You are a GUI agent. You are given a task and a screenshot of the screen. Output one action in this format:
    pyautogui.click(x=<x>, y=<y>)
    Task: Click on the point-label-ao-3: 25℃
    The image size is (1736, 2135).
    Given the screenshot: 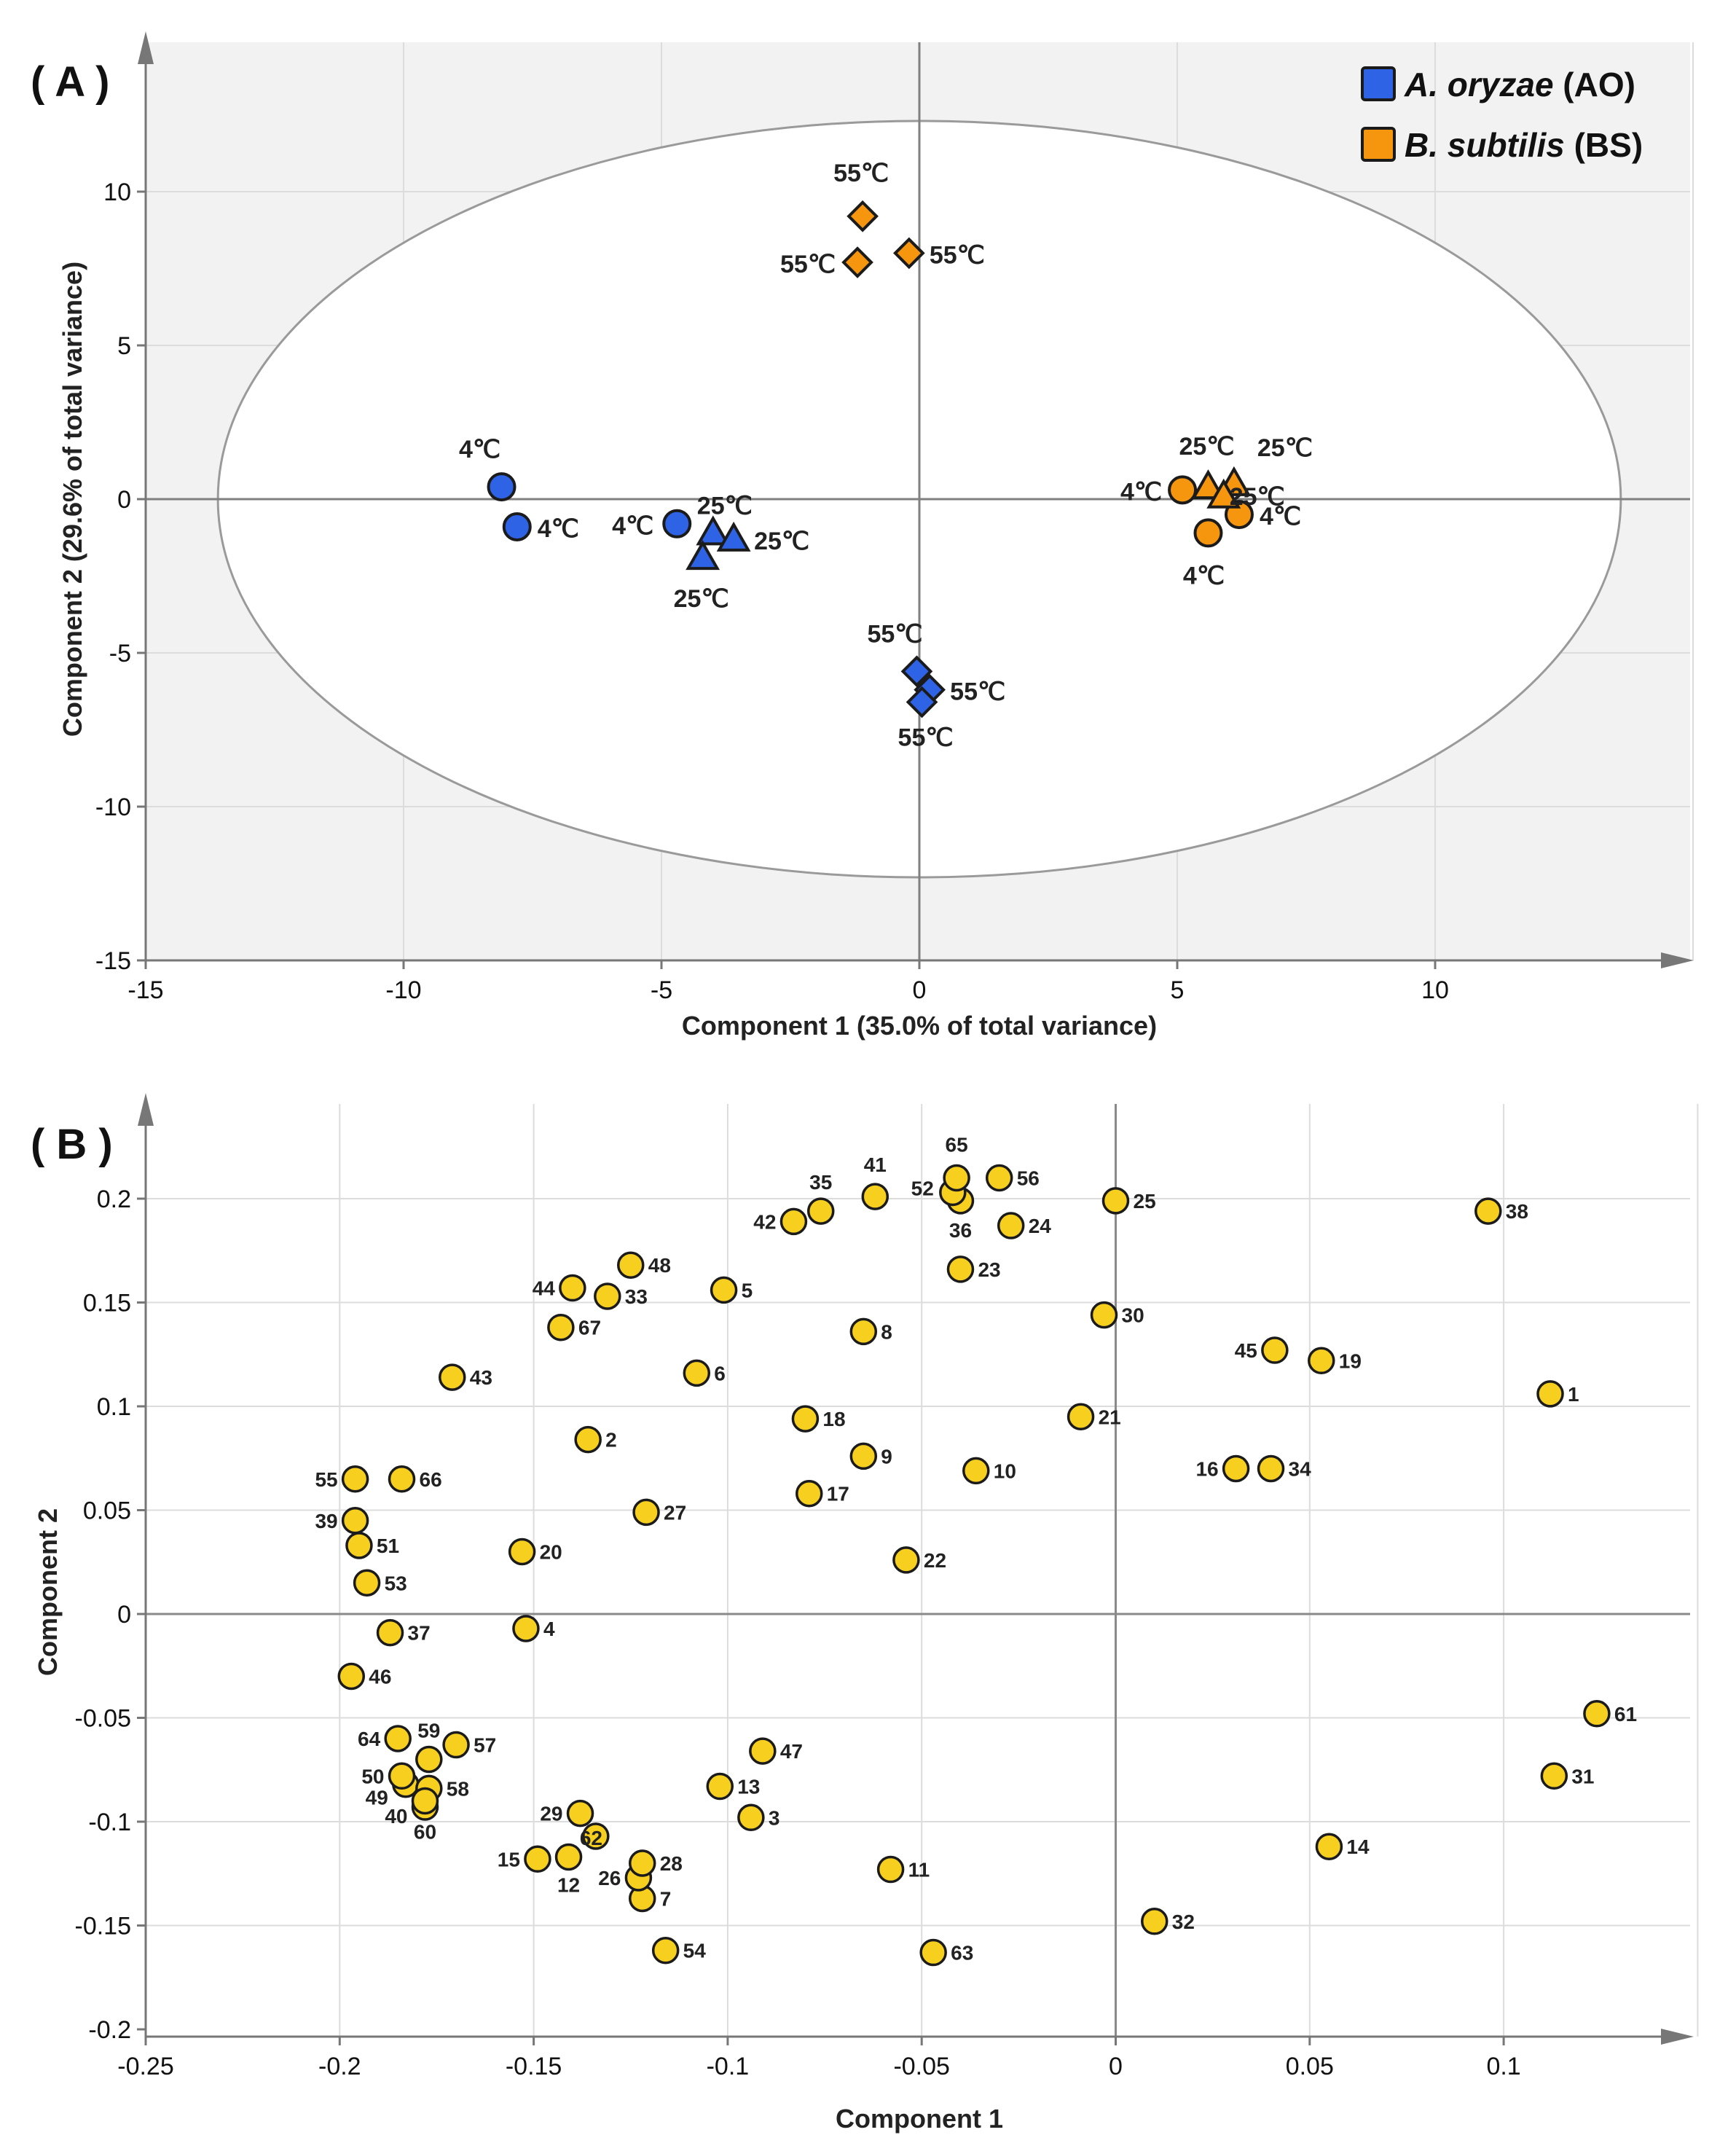 What is the action you would take?
    pyautogui.click(x=725, y=506)
    